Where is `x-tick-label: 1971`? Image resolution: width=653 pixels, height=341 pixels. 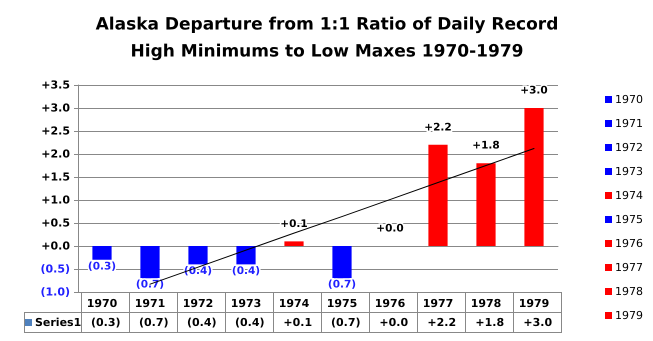
x-tick-label: 1971 is located at coordinates (150, 303).